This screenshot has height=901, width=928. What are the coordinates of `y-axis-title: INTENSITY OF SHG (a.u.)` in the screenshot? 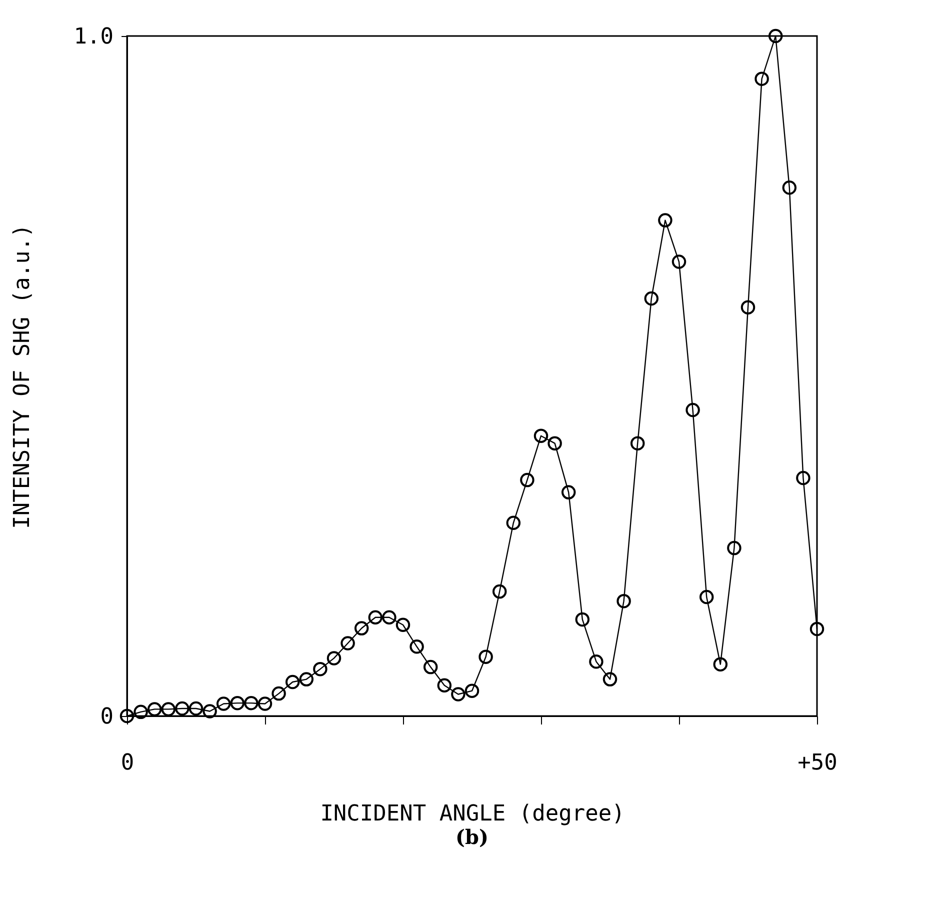 It's located at (22, 376).